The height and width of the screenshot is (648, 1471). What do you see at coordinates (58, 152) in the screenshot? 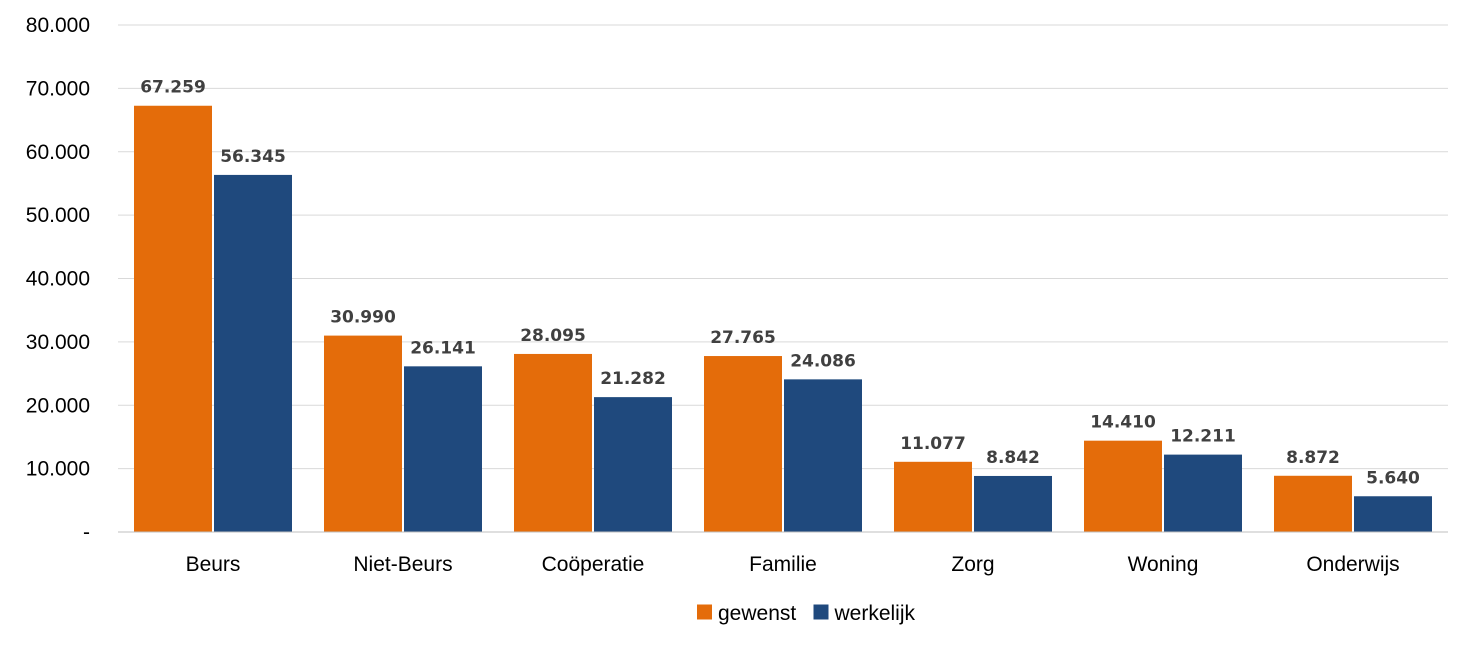
I see `y-tick-label: 60.000` at bounding box center [58, 152].